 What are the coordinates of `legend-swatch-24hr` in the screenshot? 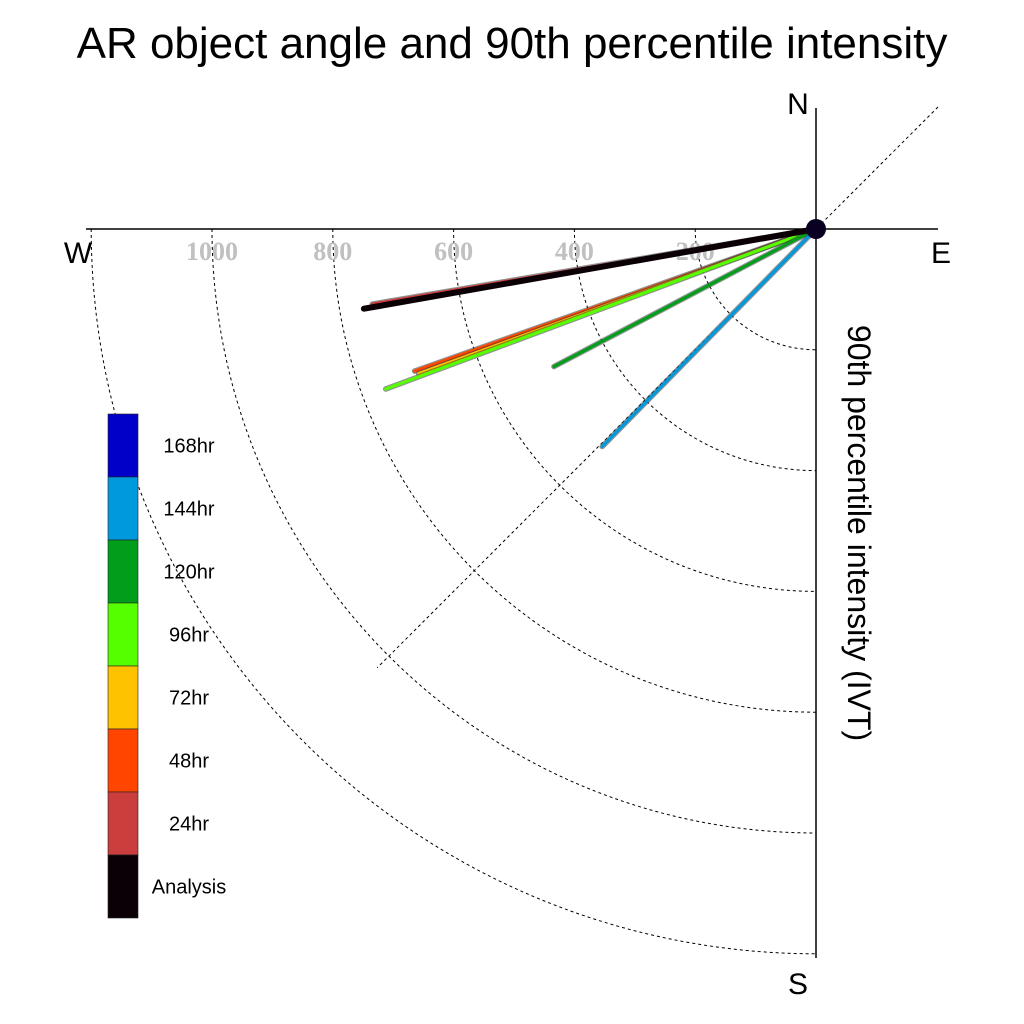 It's located at (123, 823).